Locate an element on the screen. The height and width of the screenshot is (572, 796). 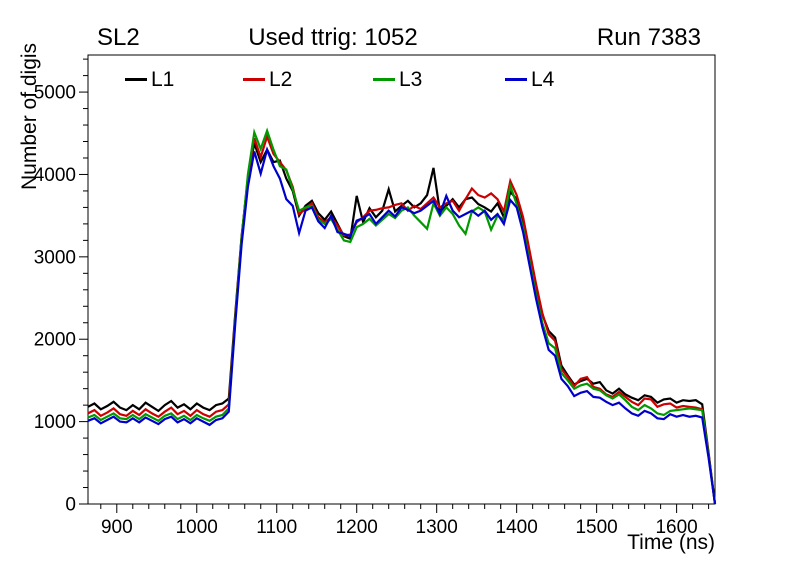
plot-title: Used ttrig: 1052 is located at coordinates (333, 37).